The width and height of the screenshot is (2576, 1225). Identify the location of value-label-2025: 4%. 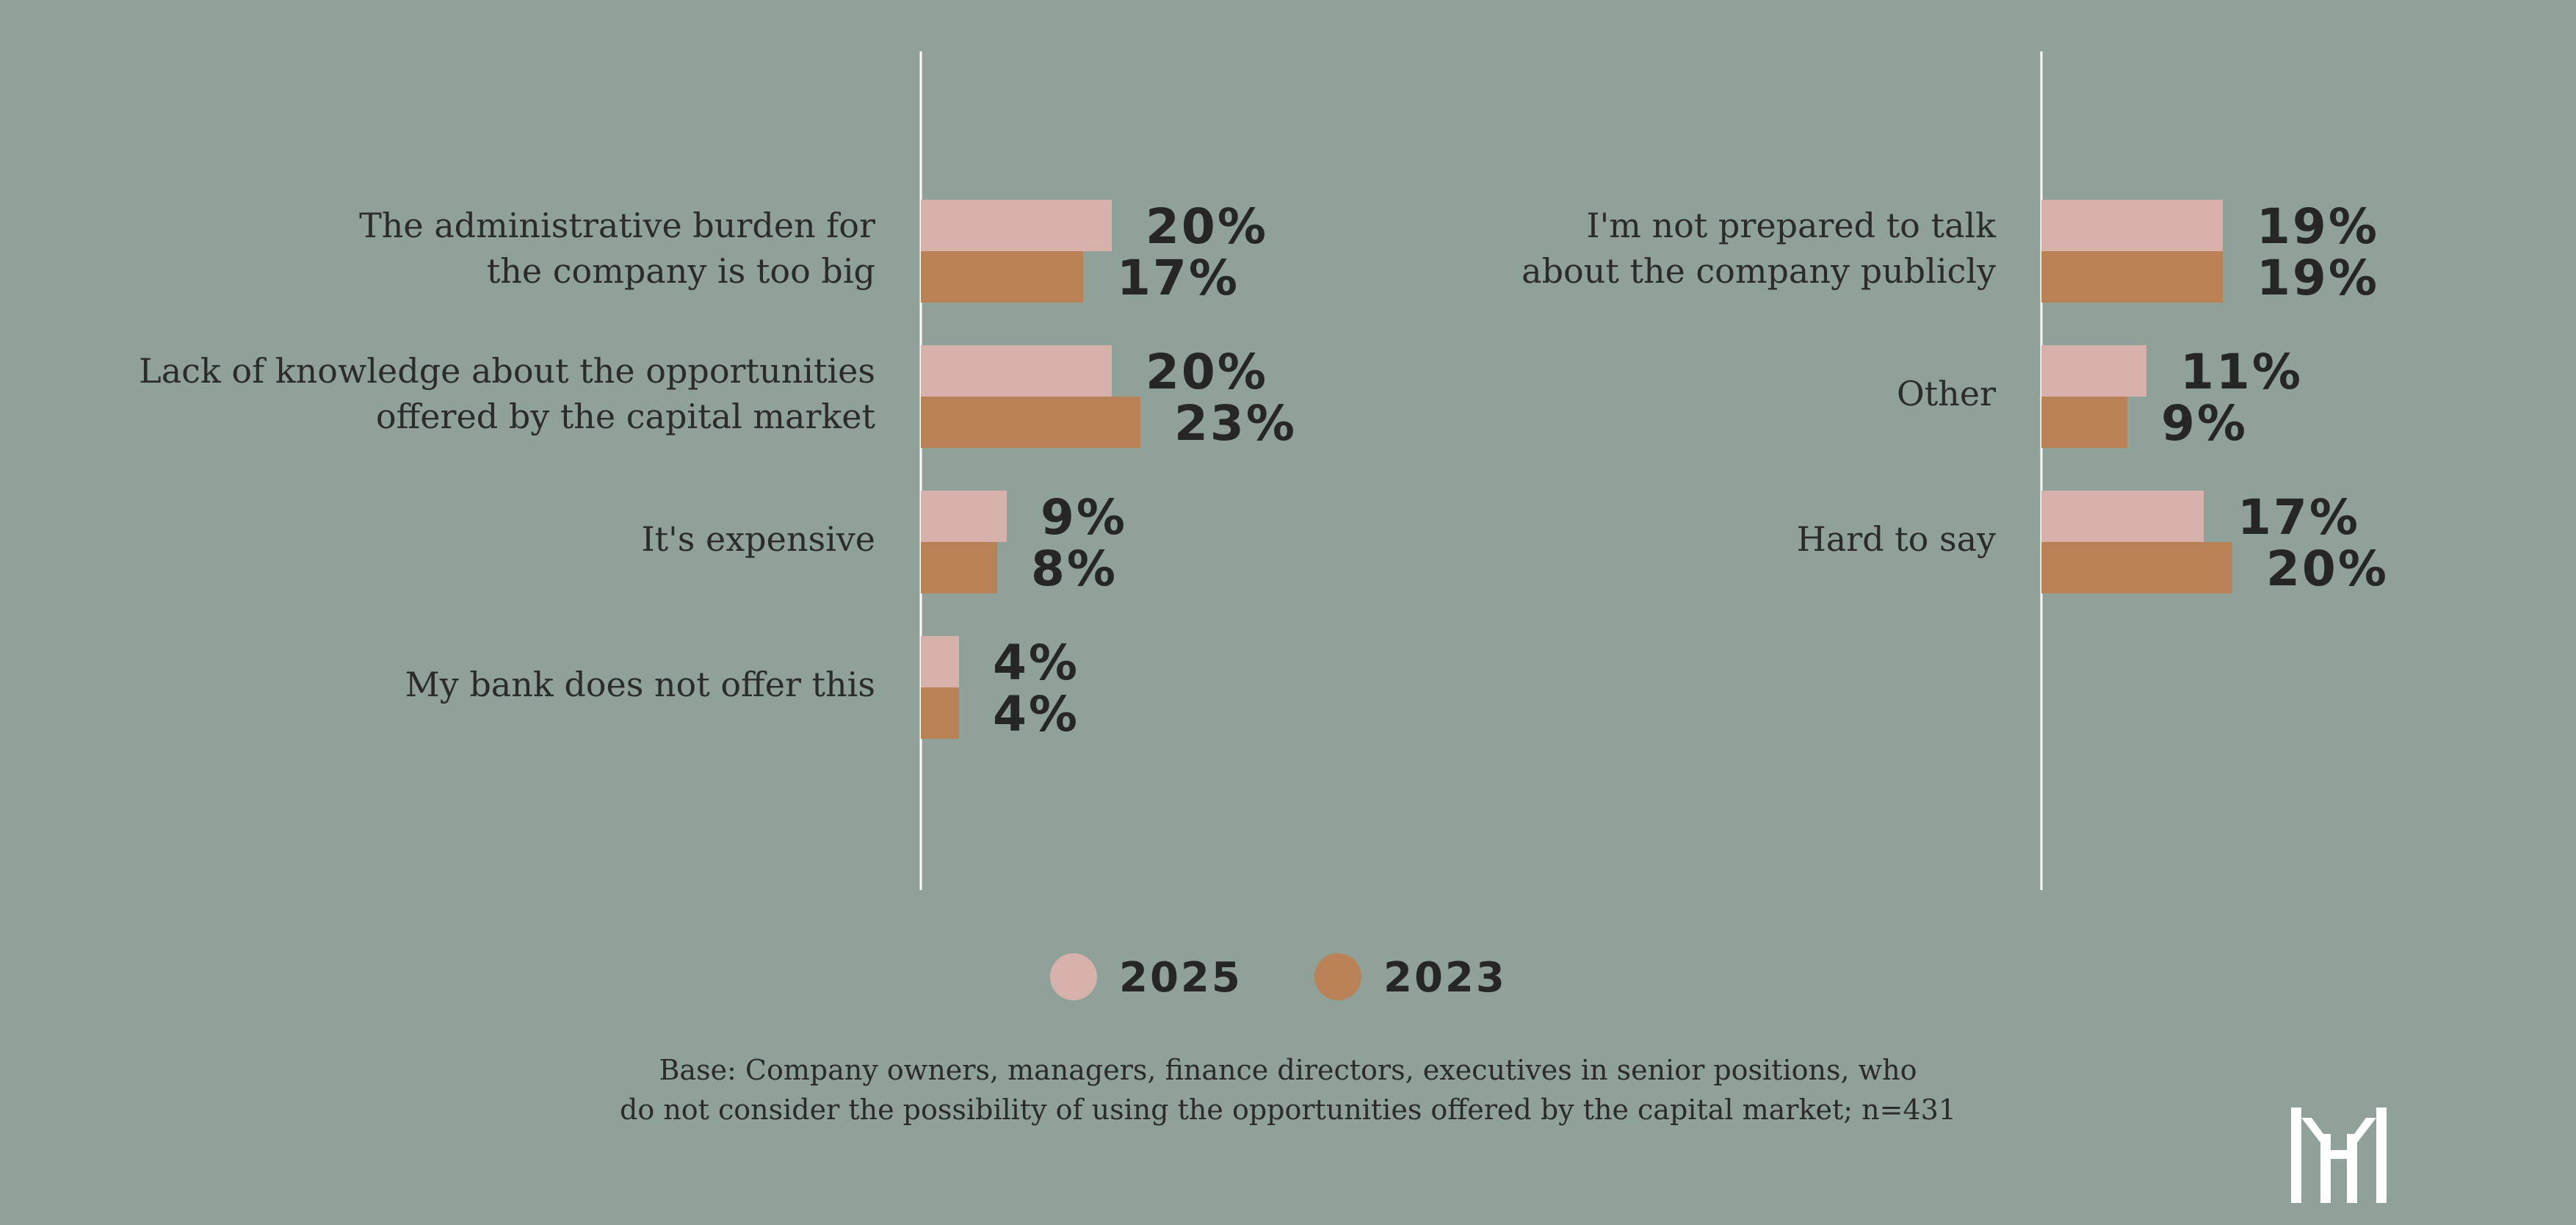
(1036, 663).